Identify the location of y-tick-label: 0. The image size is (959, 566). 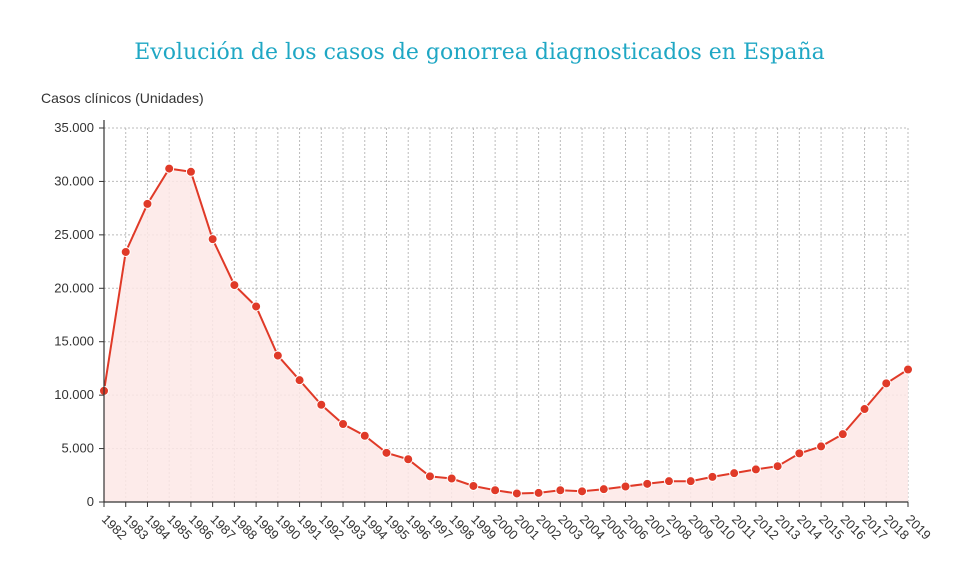
(90, 501).